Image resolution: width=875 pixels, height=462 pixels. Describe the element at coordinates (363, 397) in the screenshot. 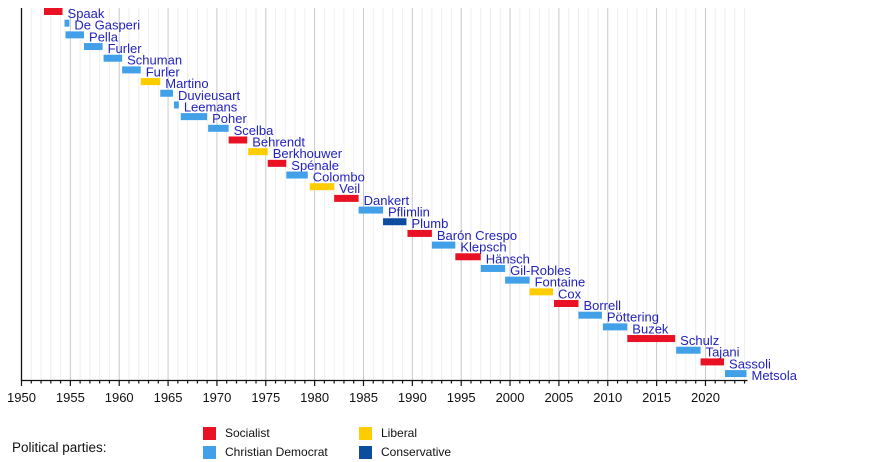

I see `axis-tick-label: 1985` at that location.